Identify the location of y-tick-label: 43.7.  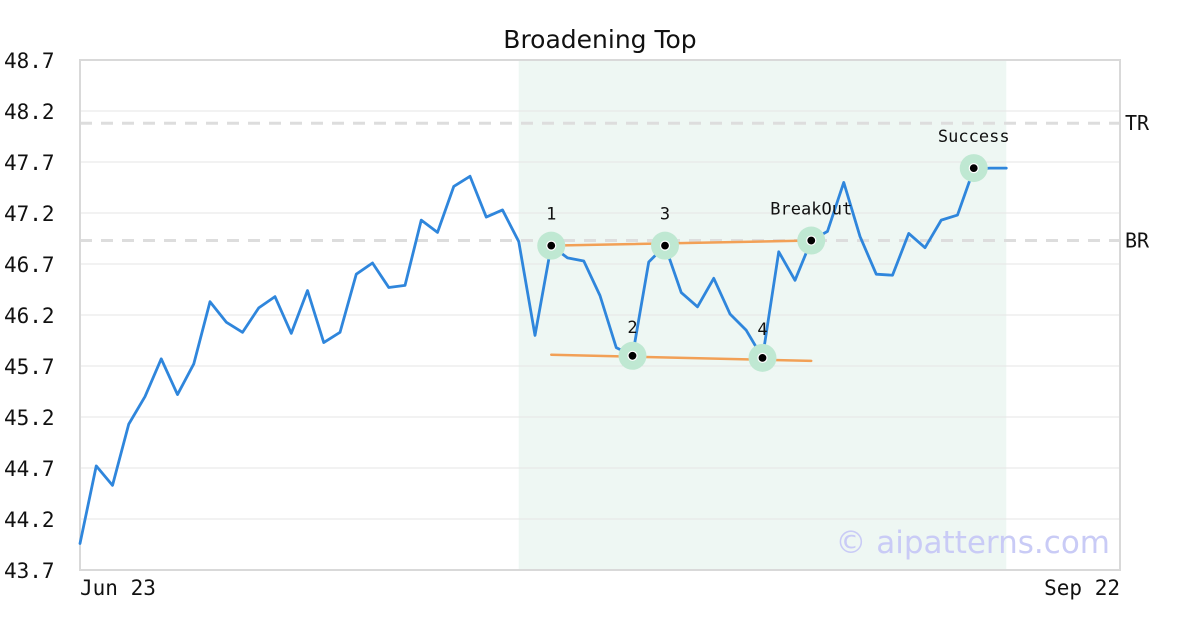
(29, 571).